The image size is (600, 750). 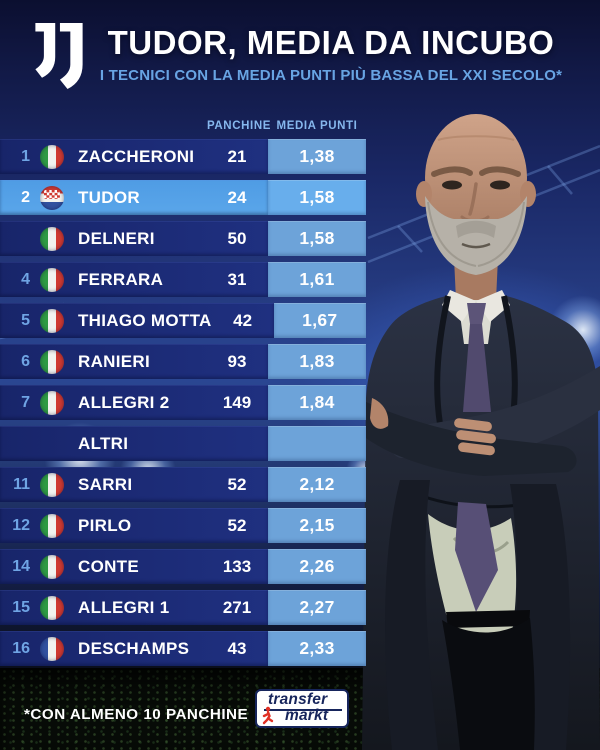 What do you see at coordinates (105, 484) in the screenshot?
I see `coach-name: SARRI` at bounding box center [105, 484].